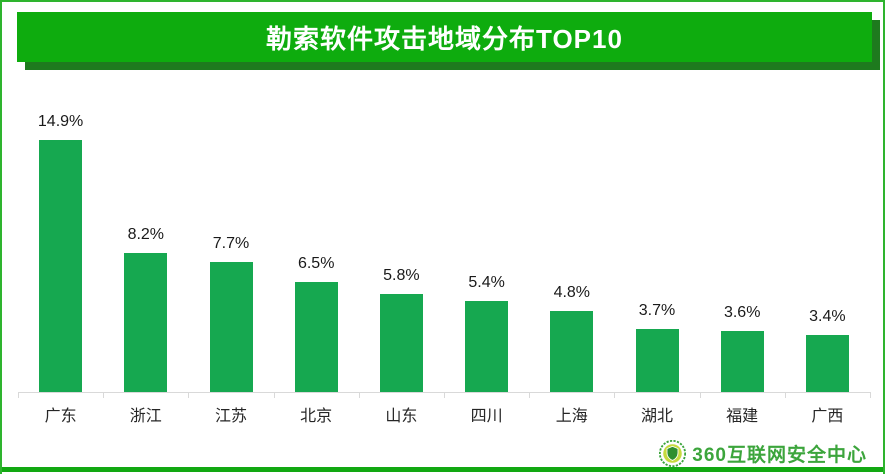  Describe the element at coordinates (571, 416) in the screenshot. I see `x-axis-category-label: 上海` at that location.